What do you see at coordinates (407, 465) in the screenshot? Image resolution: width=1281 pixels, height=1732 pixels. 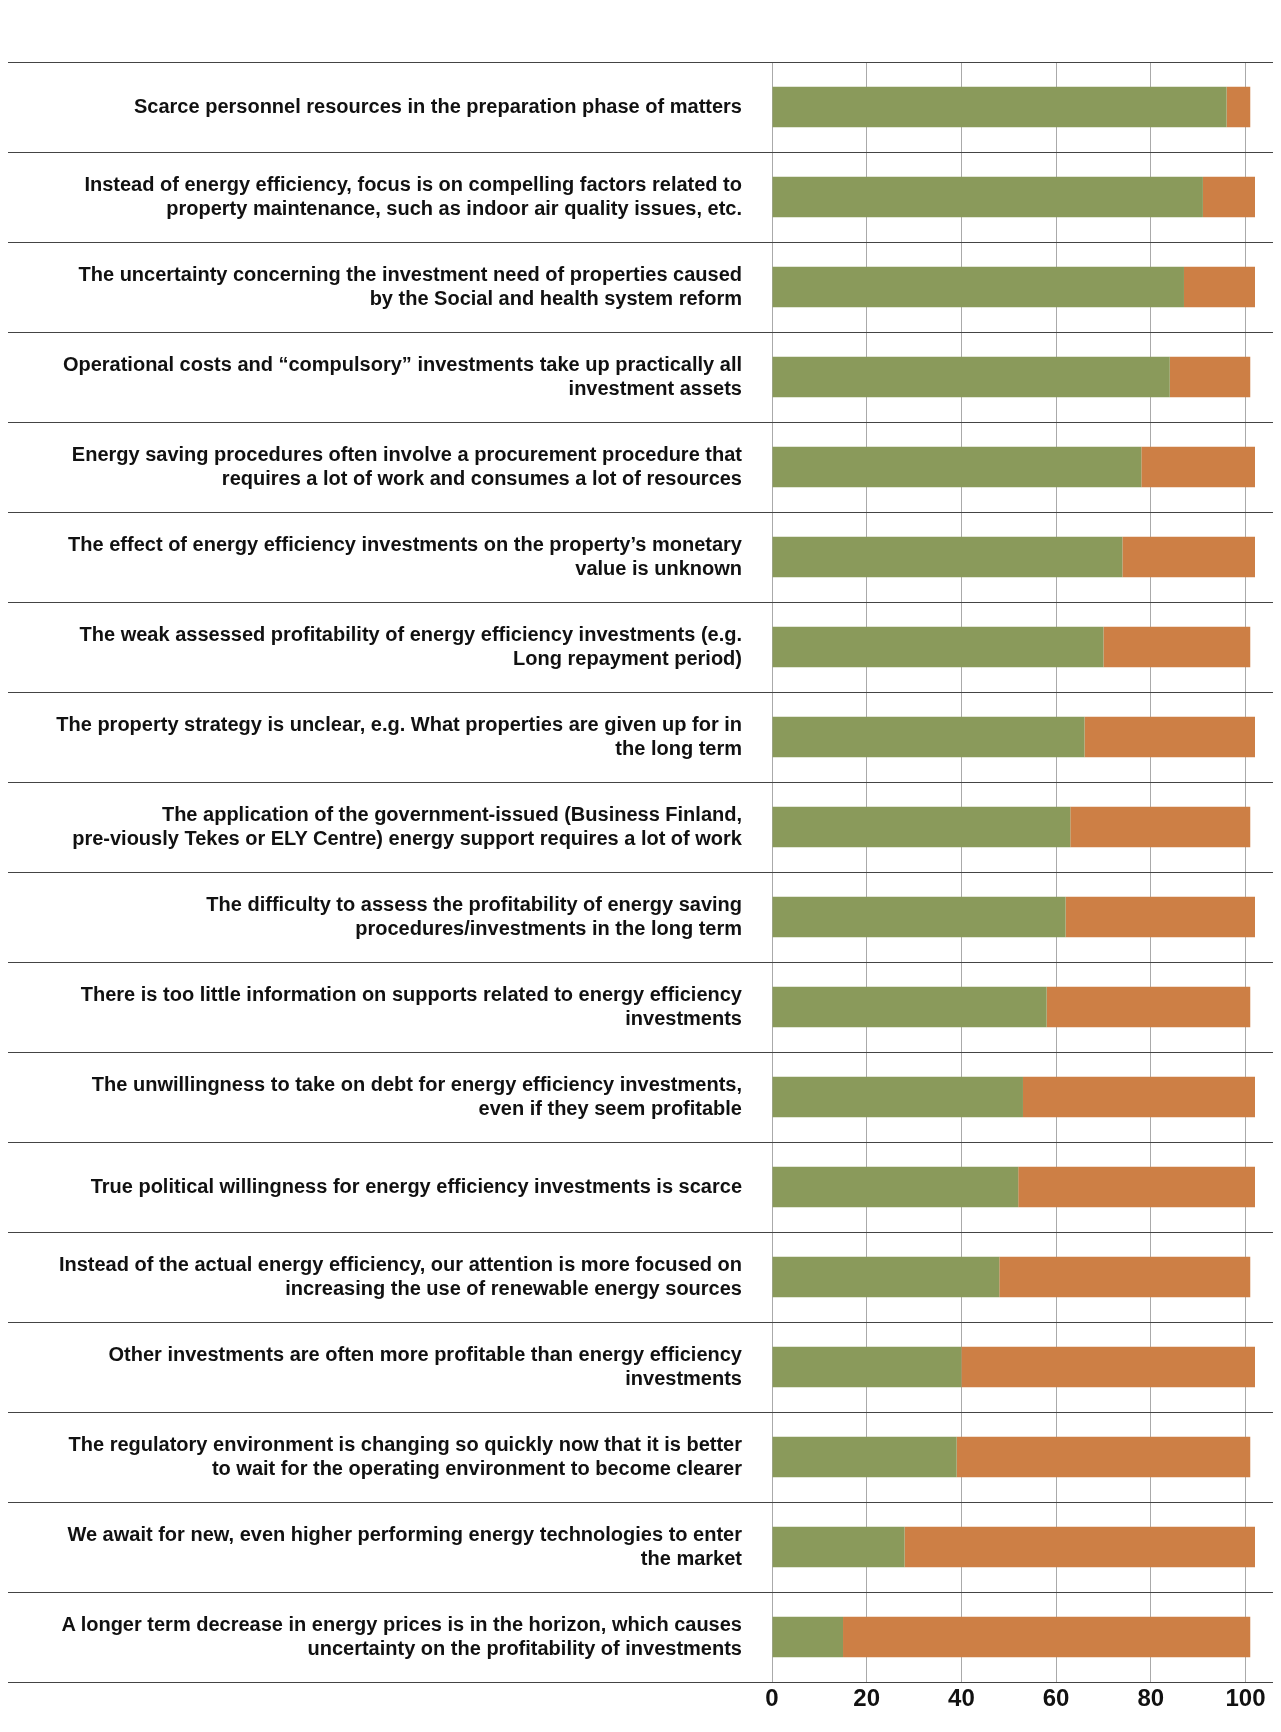 I see `y-tick-label: Energy saving procedures often involve a procurement procedure that requires a lot of work and consumes a lot of resources` at bounding box center [407, 465].